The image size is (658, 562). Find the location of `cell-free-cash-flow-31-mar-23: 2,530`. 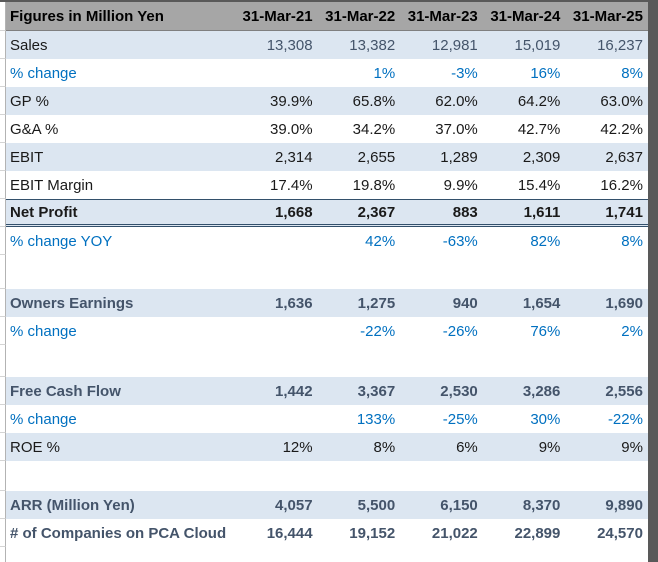

cell-free-cash-flow-31-mar-23: 2,530 is located at coordinates (441, 391).